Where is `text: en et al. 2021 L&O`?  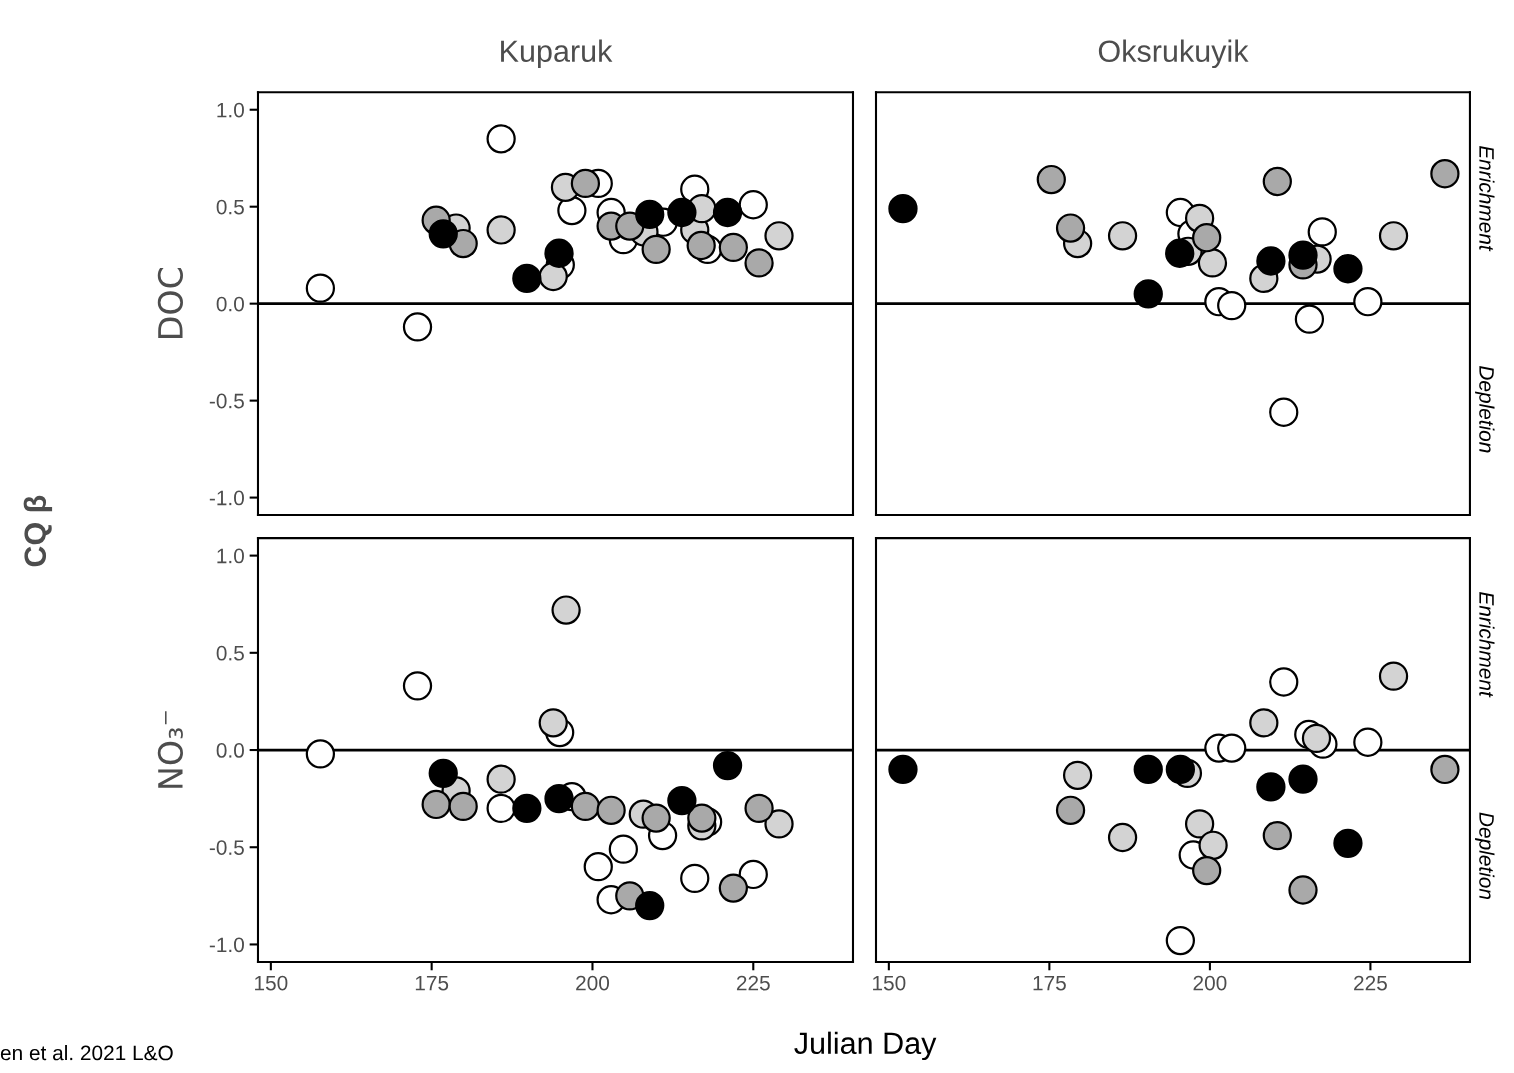 text: en et al. 2021 L&O is located at coordinates (86, 1053).